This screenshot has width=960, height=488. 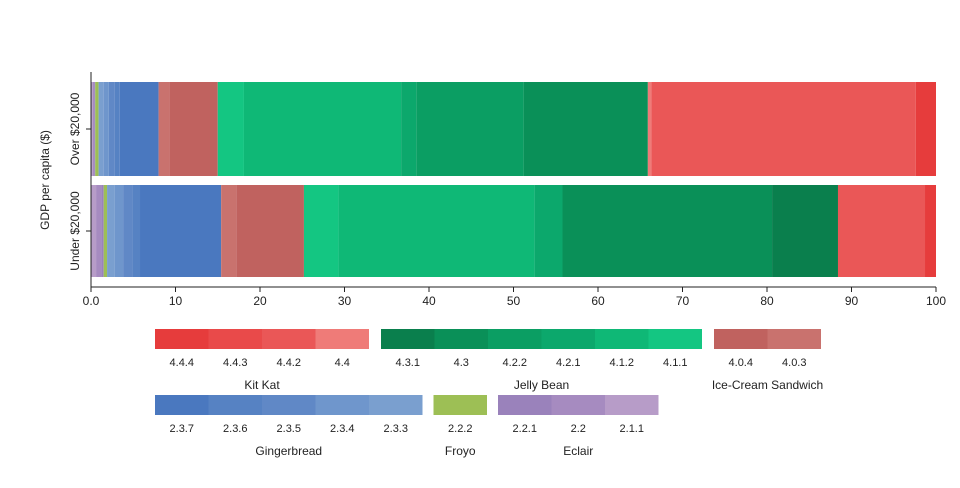 I want to click on x-tick-label: 50, so click(x=514, y=301).